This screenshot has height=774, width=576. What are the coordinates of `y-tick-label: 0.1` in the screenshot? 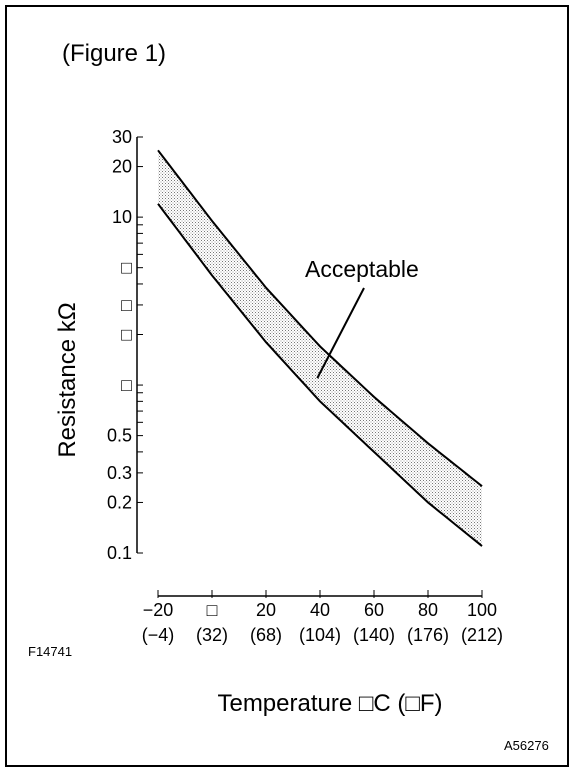 It's located at (119, 553).